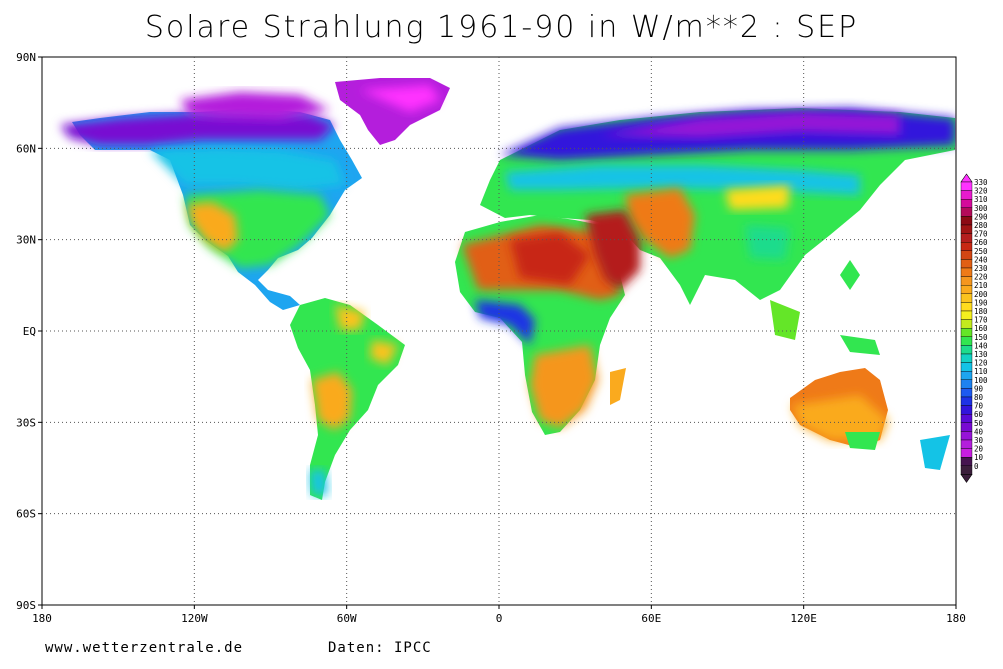  Describe the element at coordinates (981, 208) in the screenshot. I see `colorbar-level-label: 300` at that location.